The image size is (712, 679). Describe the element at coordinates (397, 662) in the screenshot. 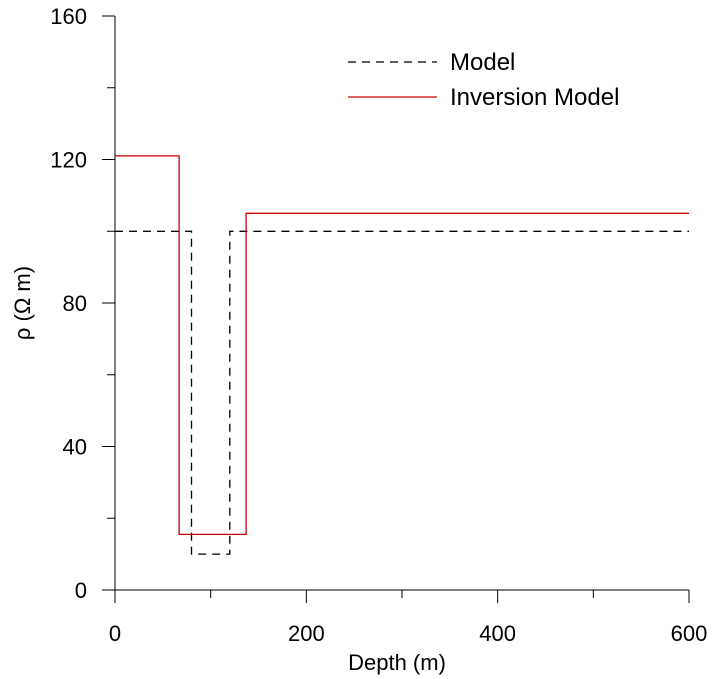

I see `x-axis-title: Depth (m)` at that location.